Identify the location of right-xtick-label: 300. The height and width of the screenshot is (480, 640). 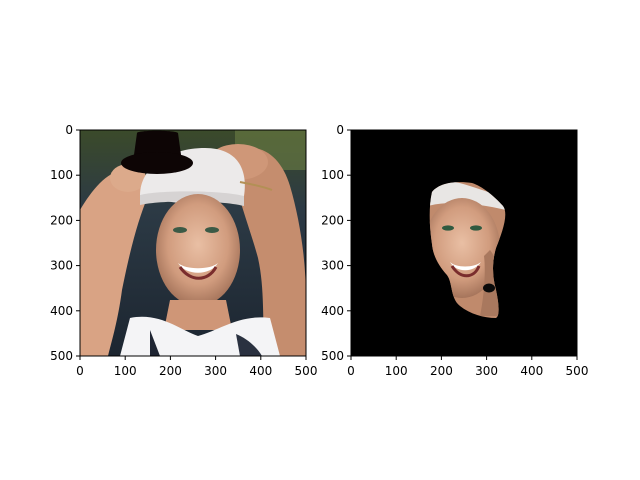
(486, 371).